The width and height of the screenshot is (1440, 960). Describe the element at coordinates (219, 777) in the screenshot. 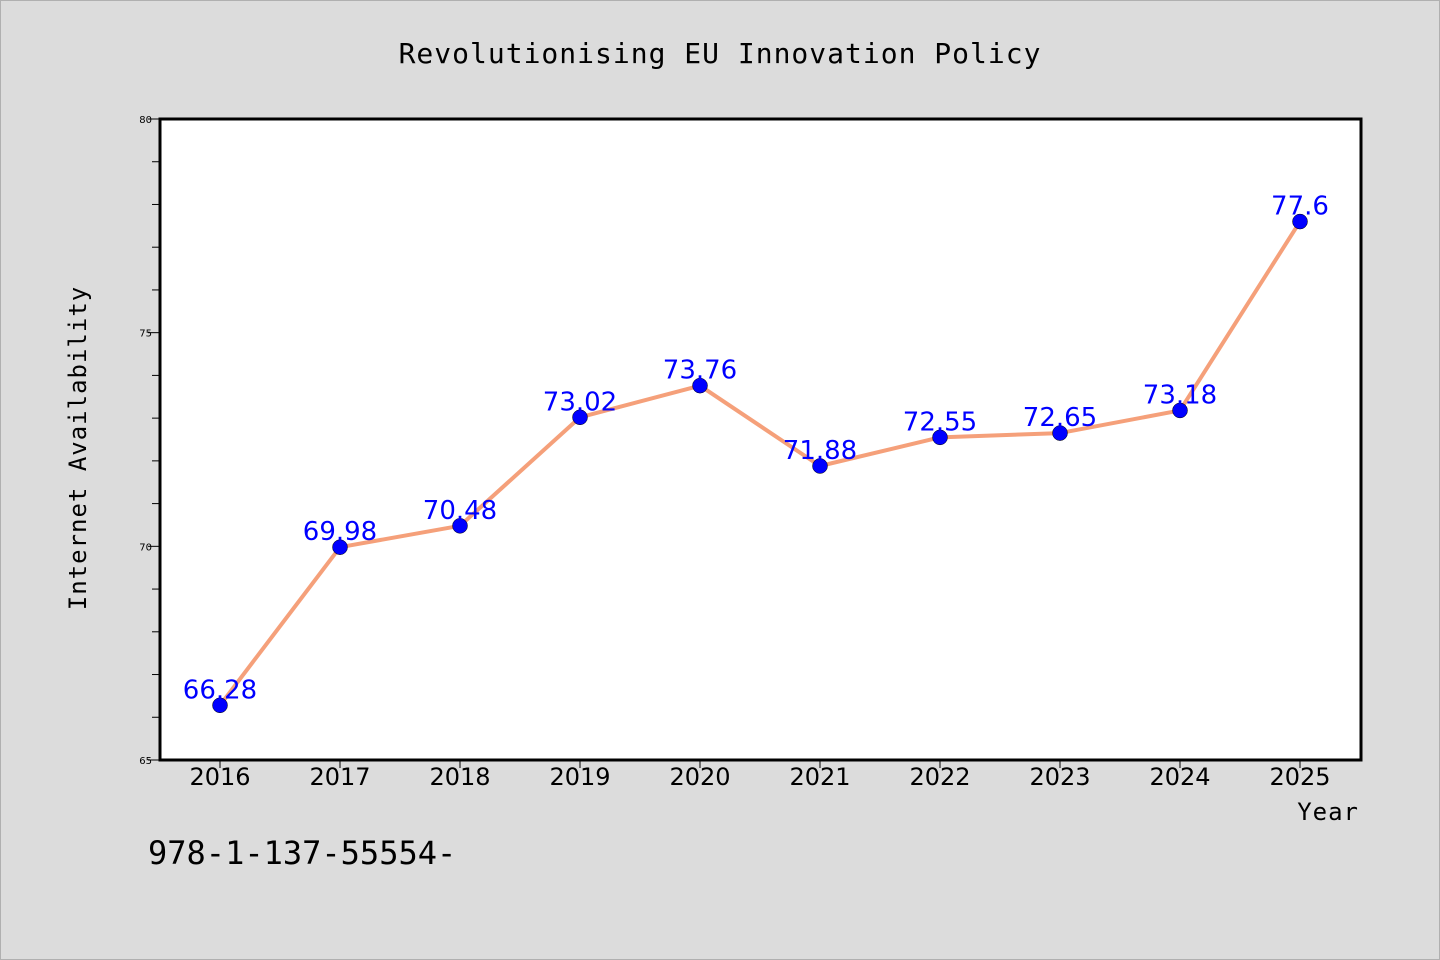

I see `x-tick-label: 2016` at that location.